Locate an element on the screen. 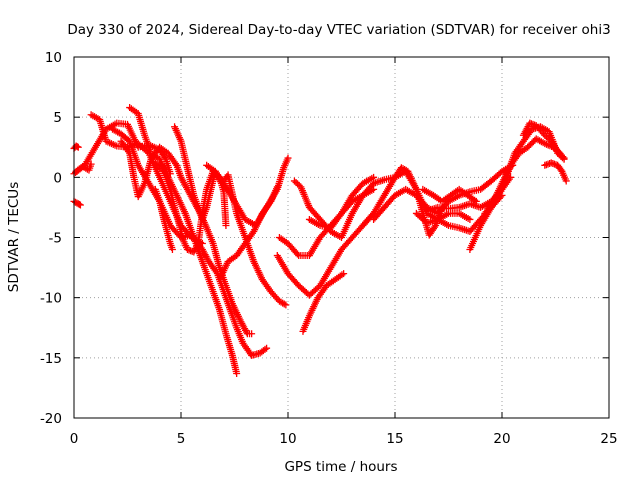  series-s10 is located at coordinates (163, 219).